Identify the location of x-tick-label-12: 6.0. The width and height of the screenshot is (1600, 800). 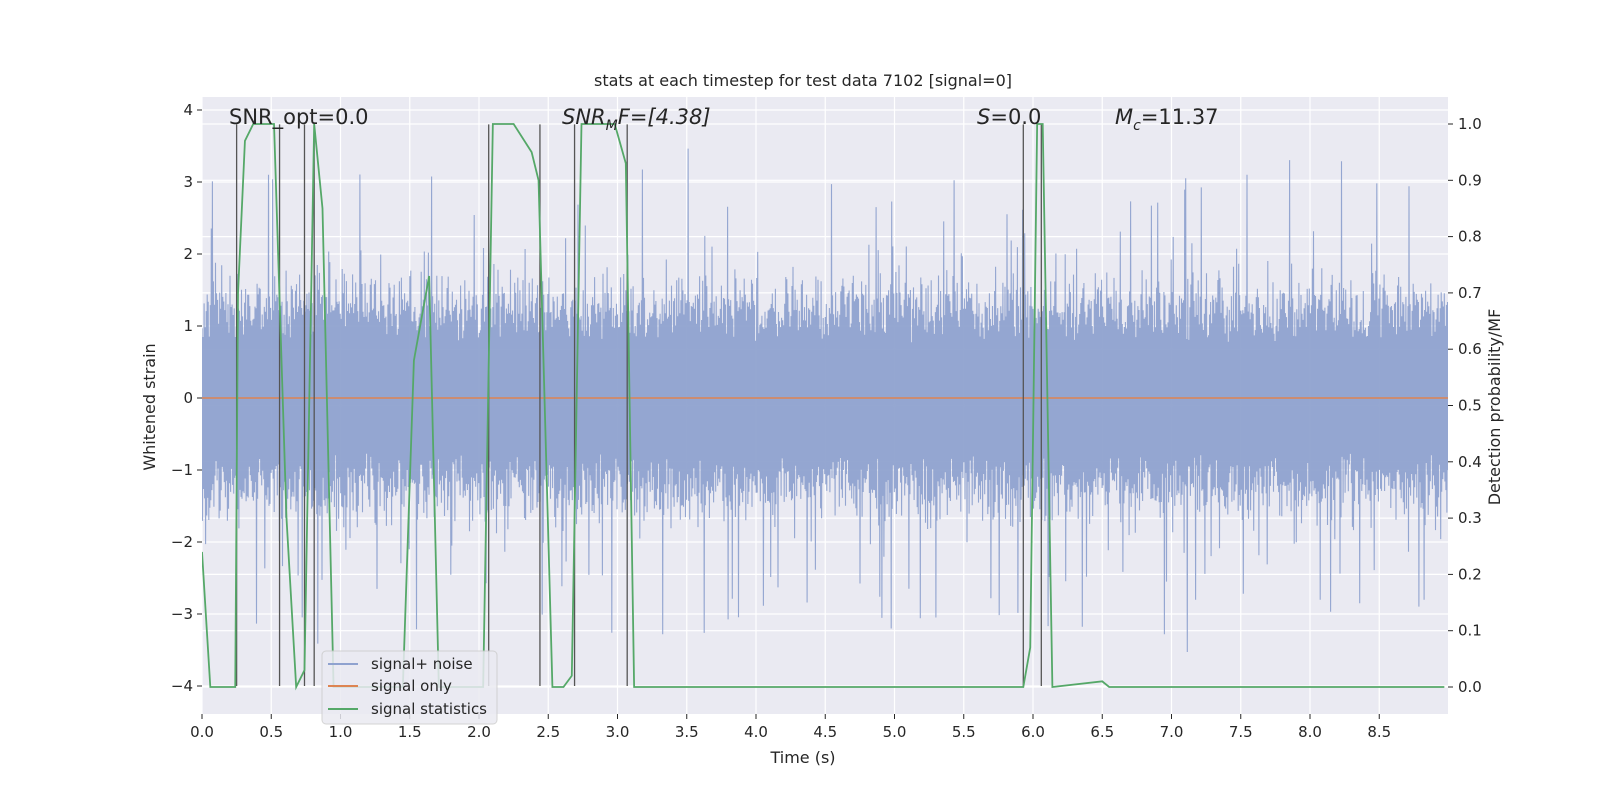
(1033, 732).